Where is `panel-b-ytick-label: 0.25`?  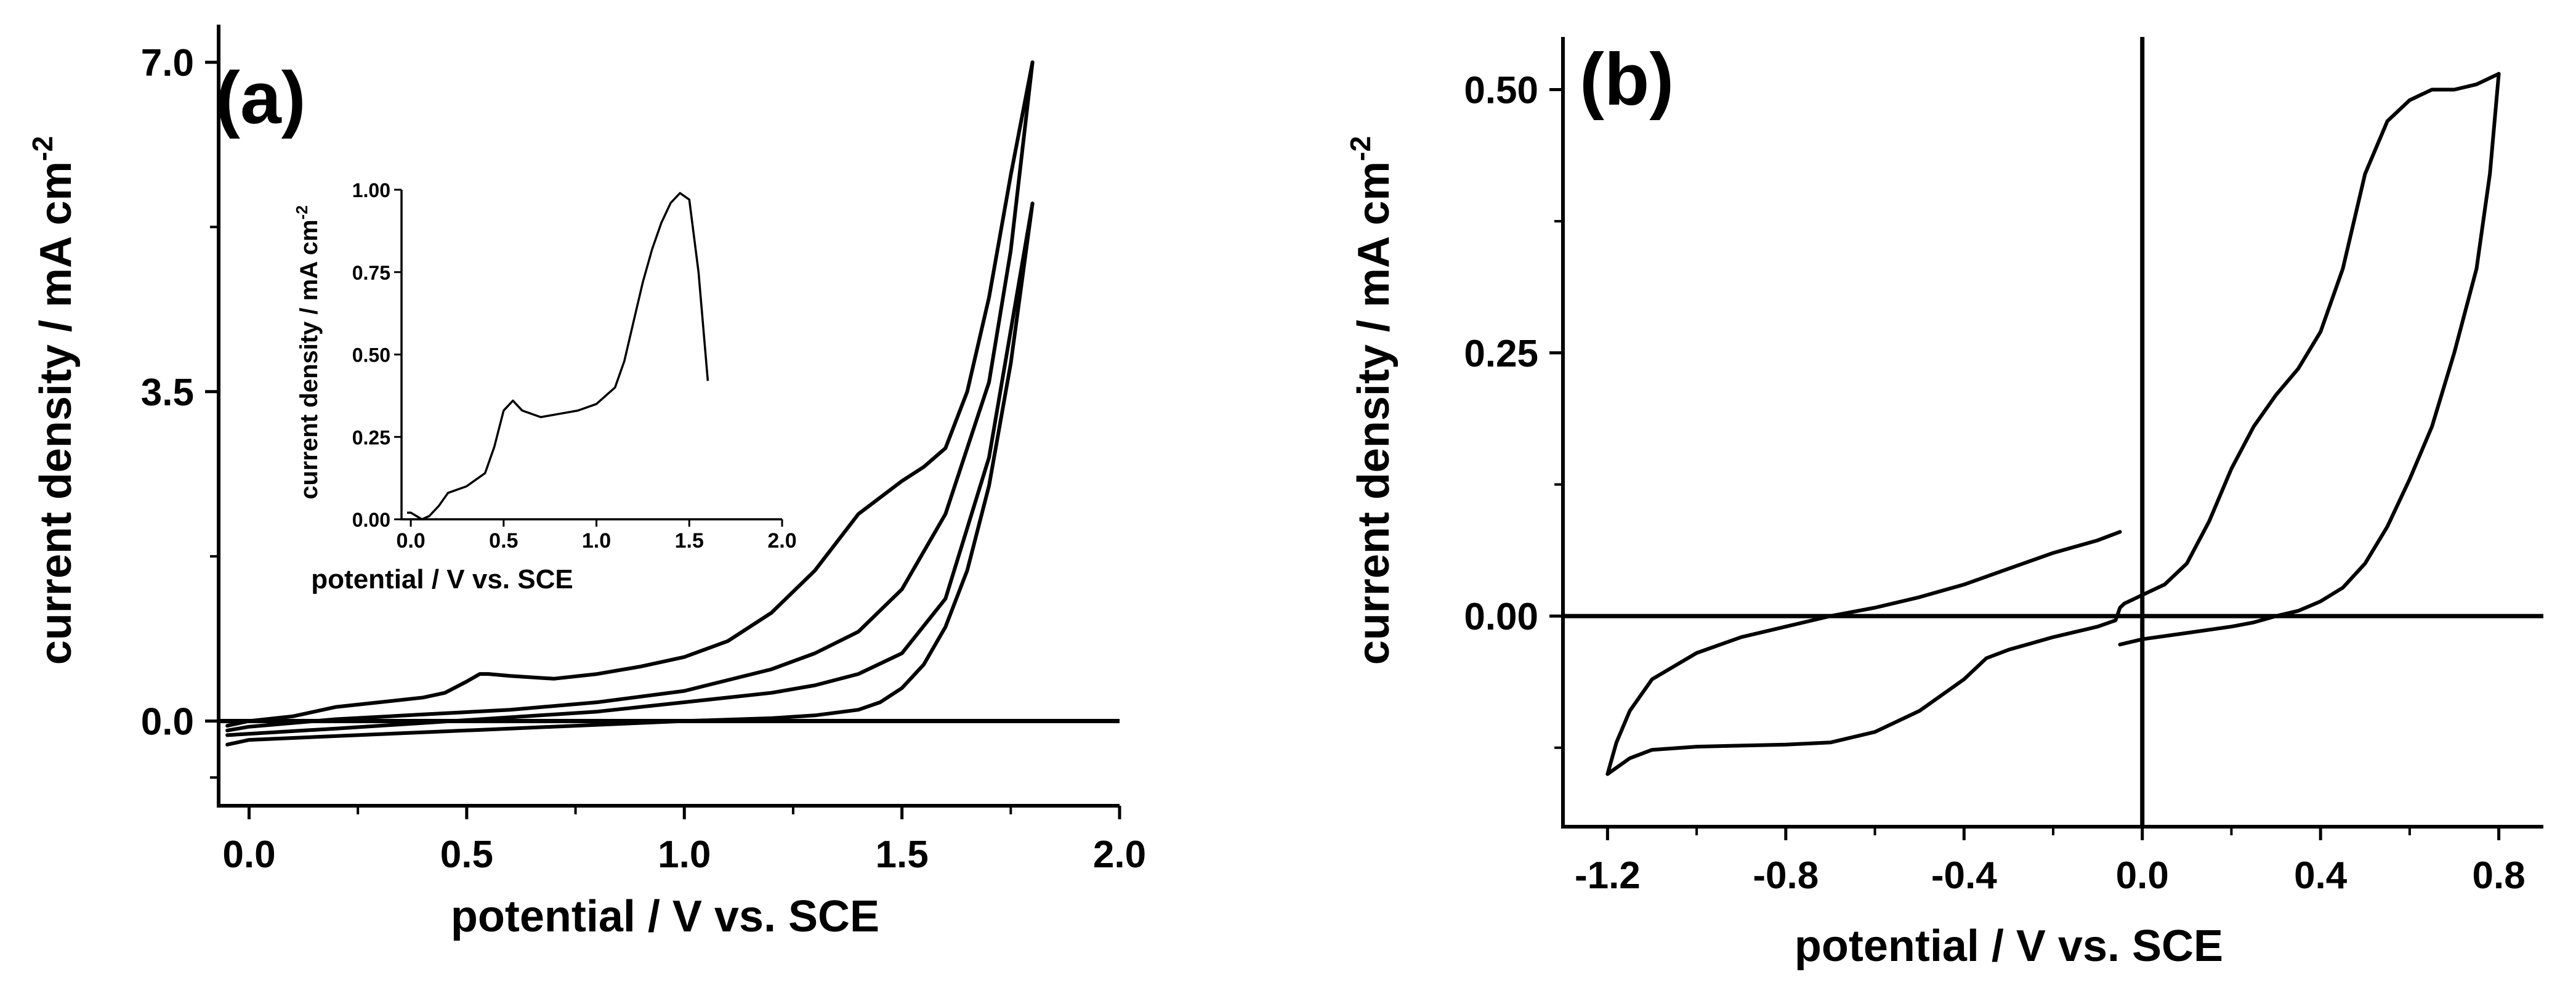 panel-b-ytick-label: 0.25 is located at coordinates (1501, 354).